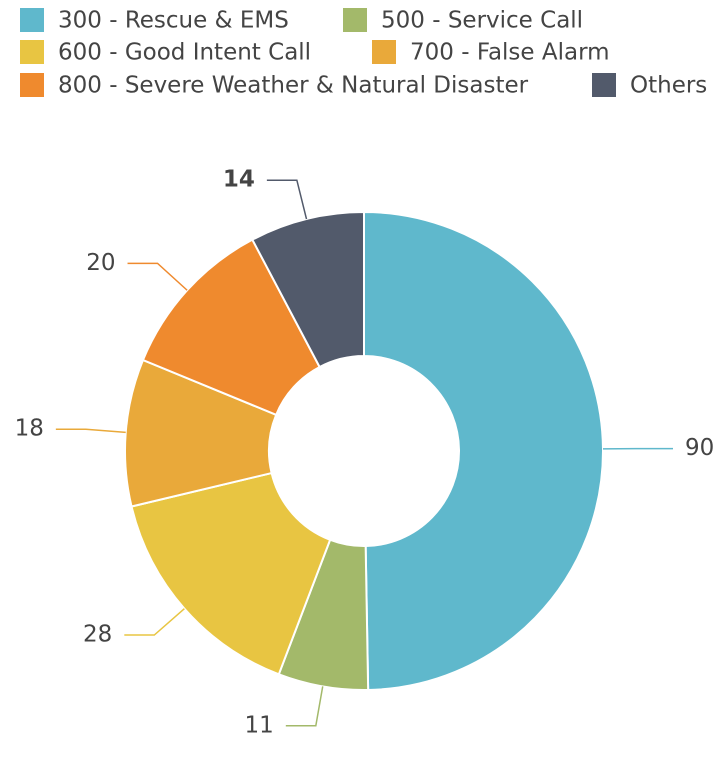 The height and width of the screenshot is (768, 717). What do you see at coordinates (29, 429) in the screenshot?
I see `data-label: 18` at bounding box center [29, 429].